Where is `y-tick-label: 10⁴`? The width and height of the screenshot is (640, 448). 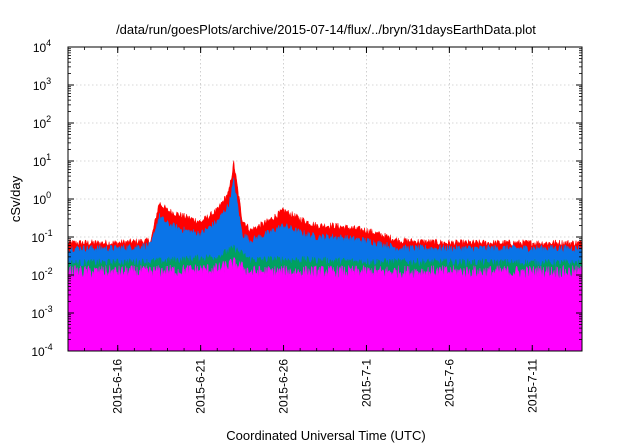
y-tick-label: 10⁴ is located at coordinates (42, 46).